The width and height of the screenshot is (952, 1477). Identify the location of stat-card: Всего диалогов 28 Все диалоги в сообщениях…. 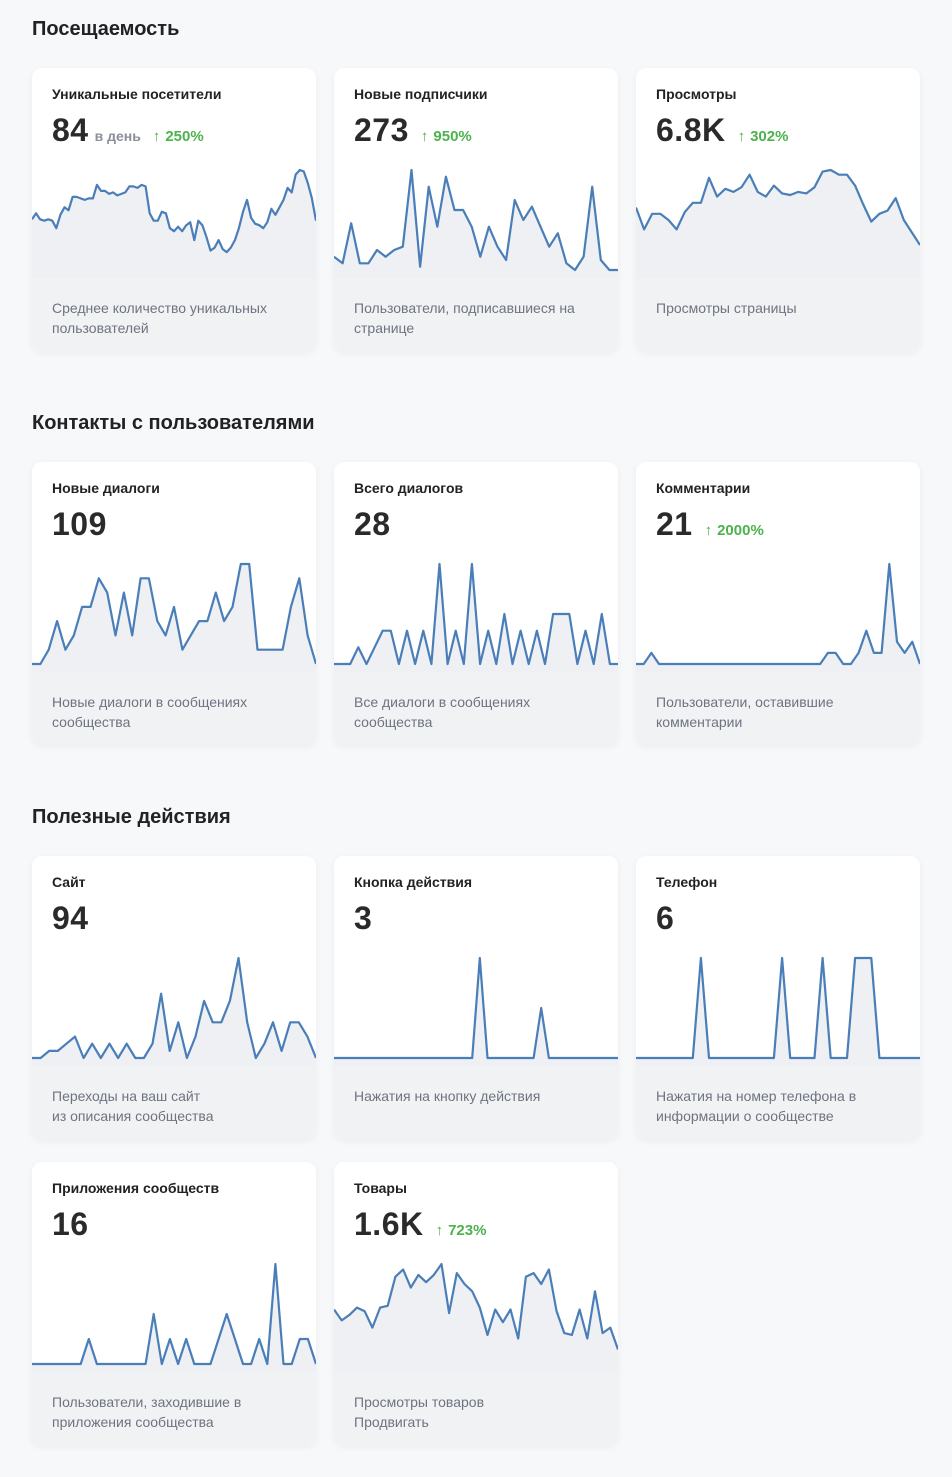
(476, 603).